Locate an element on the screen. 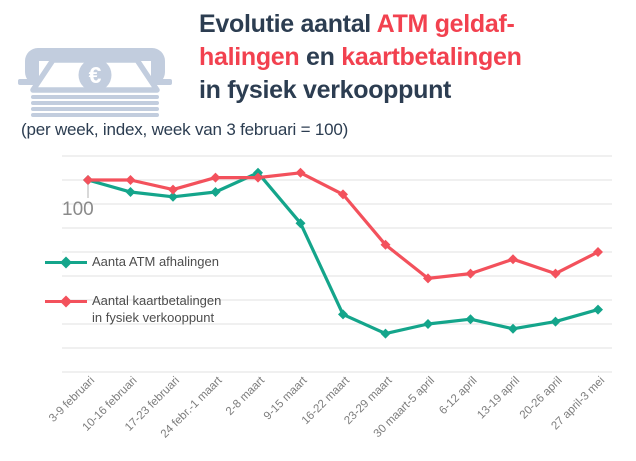 This screenshot has width=636, height=461. legend-entry-atm-afhalingen: Aanta ATM afhalingen is located at coordinates (131, 262).